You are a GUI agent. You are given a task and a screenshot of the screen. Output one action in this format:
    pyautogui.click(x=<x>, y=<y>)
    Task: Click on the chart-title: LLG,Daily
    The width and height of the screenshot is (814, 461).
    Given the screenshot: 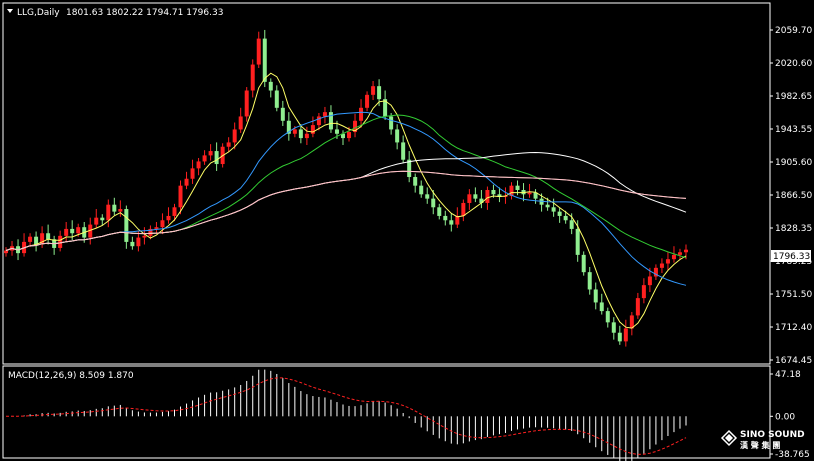 What is the action you would take?
    pyautogui.click(x=38, y=13)
    